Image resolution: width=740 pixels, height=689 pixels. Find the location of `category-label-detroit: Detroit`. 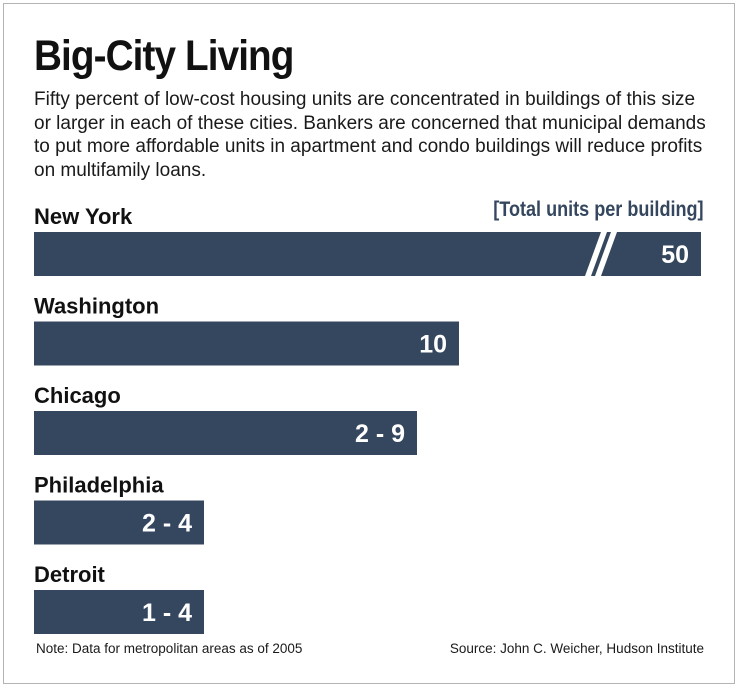

category-label-detroit: Detroit is located at coordinates (70, 574).